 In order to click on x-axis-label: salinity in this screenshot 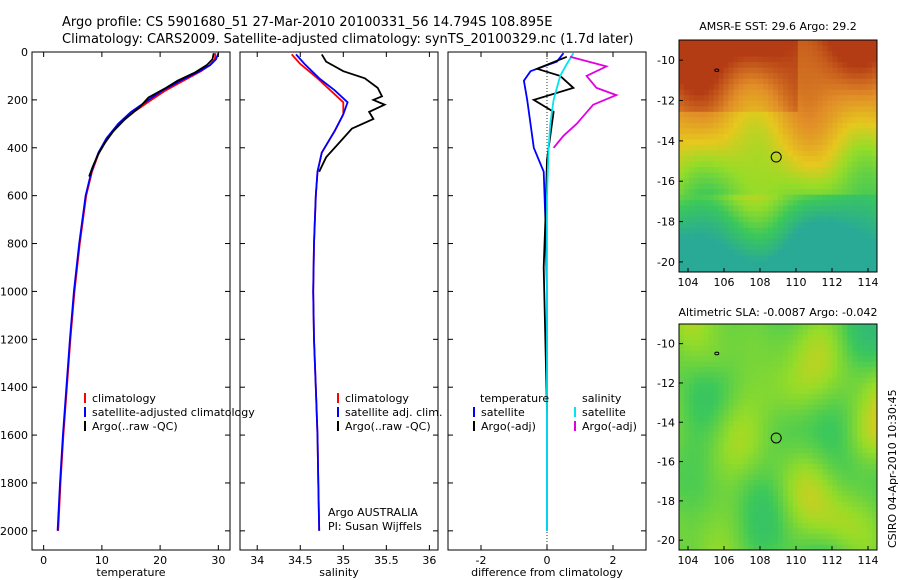, I will do `click(339, 572)`.